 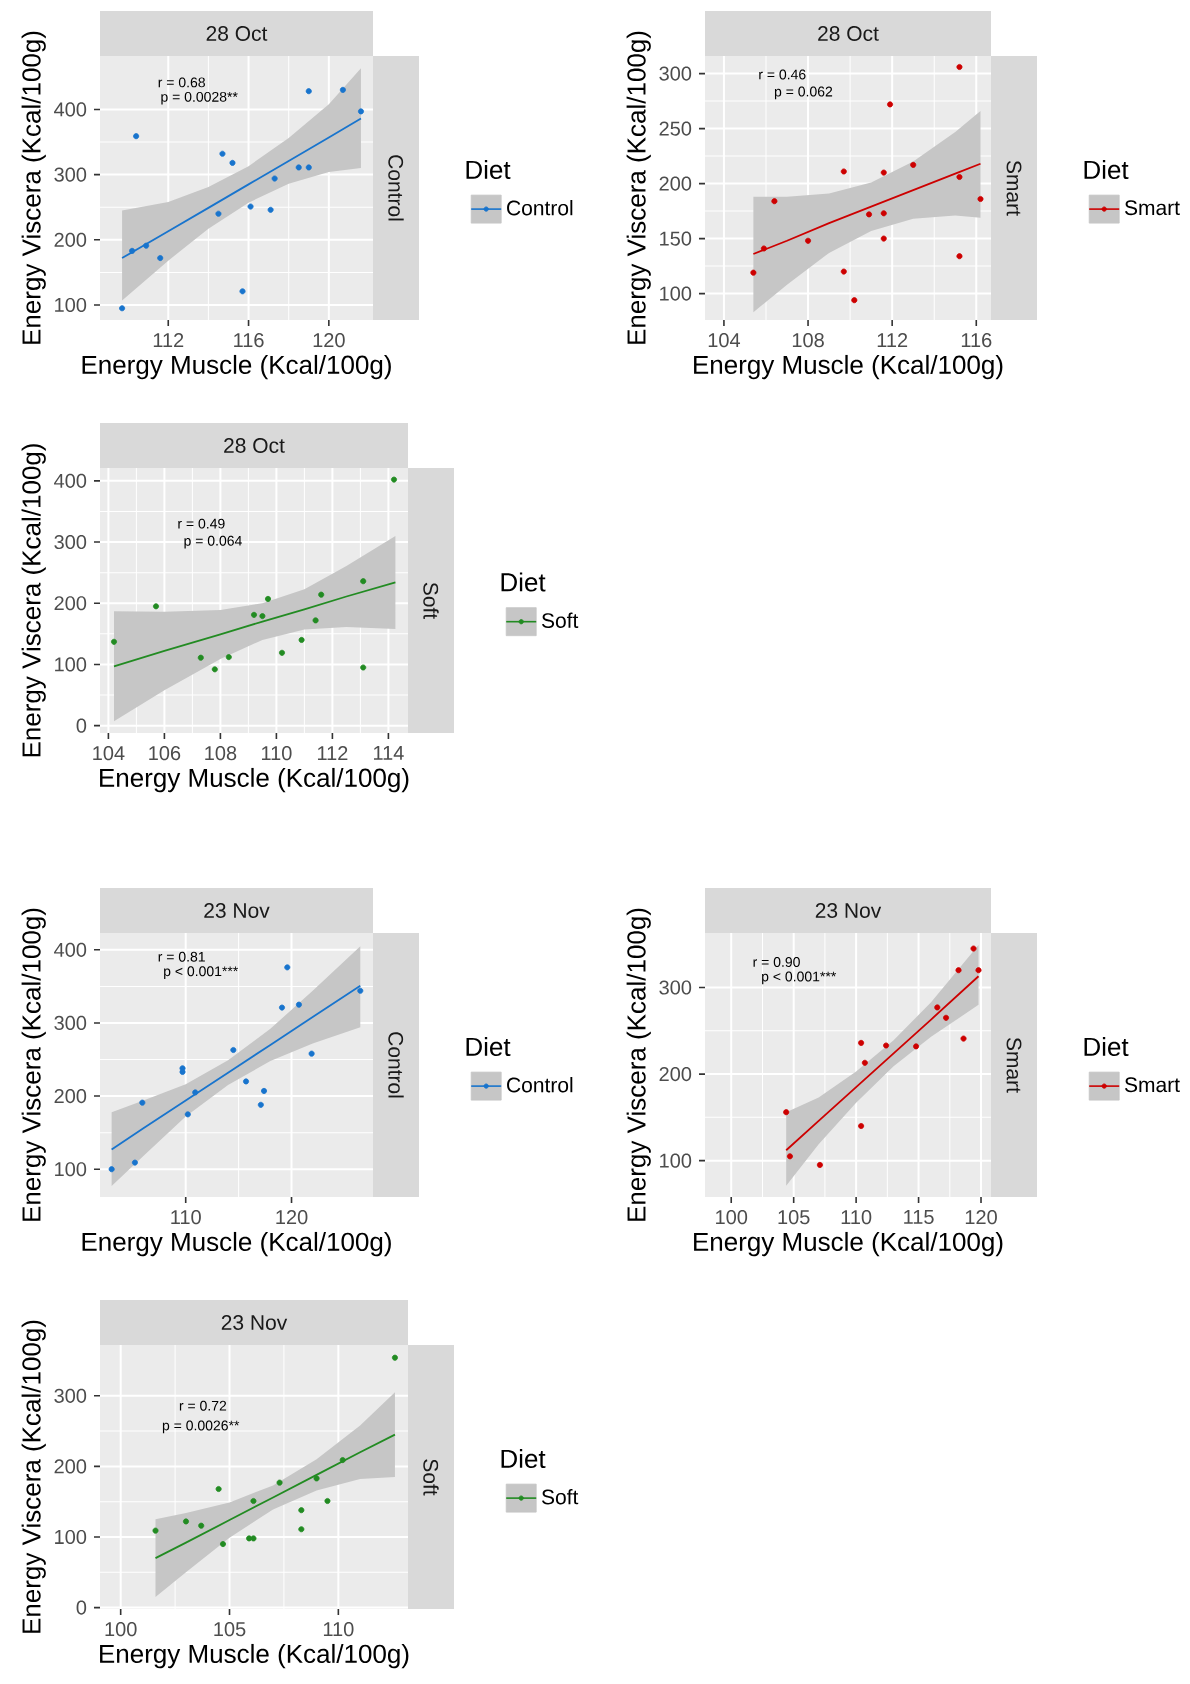 What do you see at coordinates (201, 1427) in the screenshot?
I see `annotation: p = 0.0026**` at bounding box center [201, 1427].